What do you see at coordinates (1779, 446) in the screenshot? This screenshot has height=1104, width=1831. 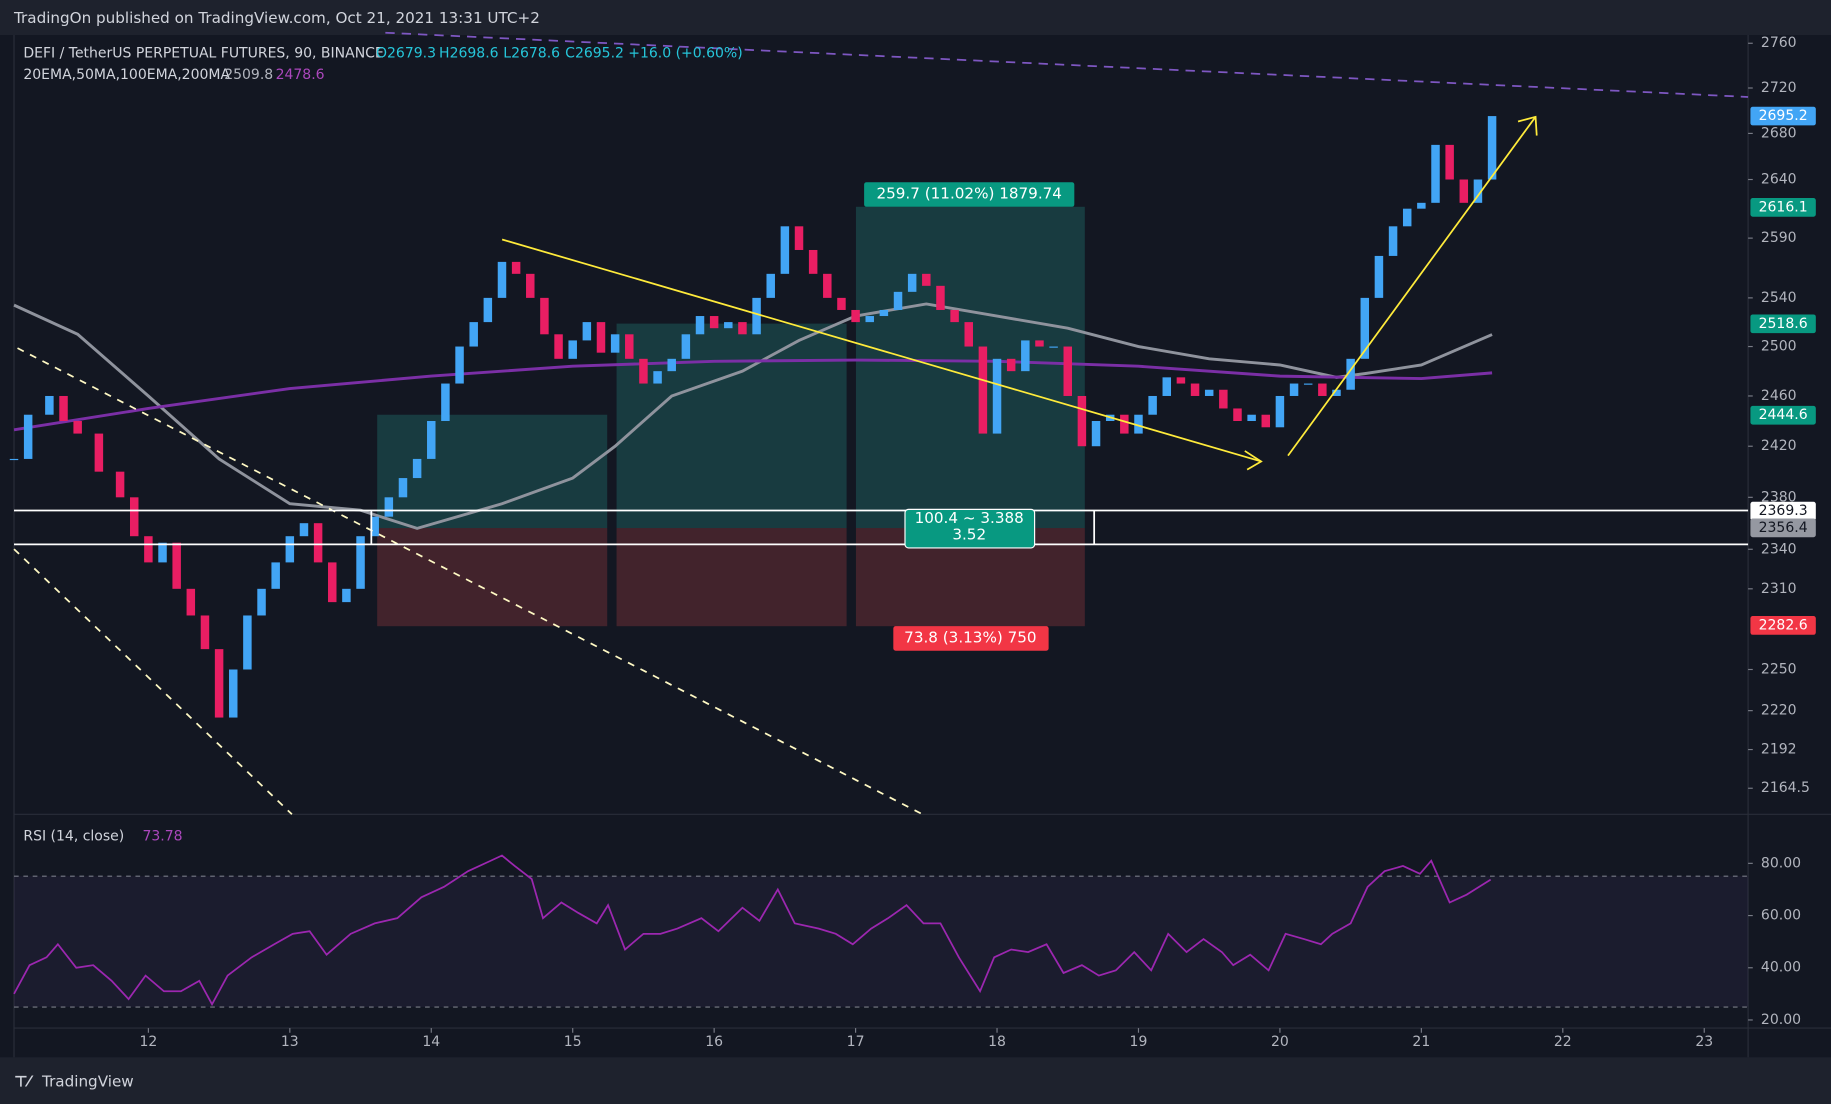 I see `y-tick-label: 2420` at bounding box center [1779, 446].